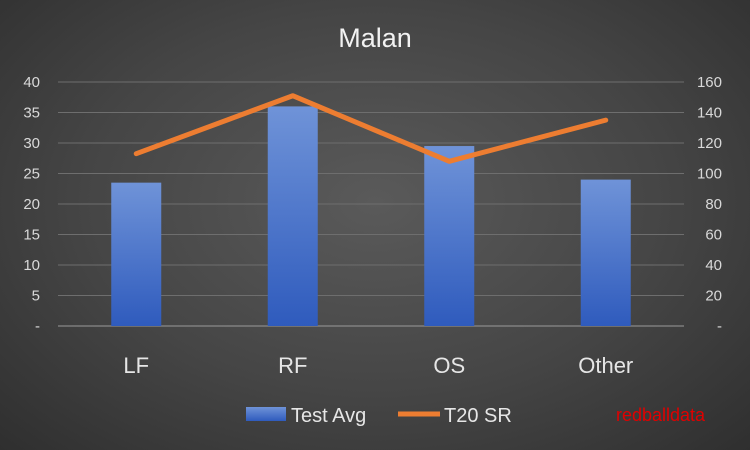  Describe the element at coordinates (709, 82) in the screenshot. I see `right-tick-label: 160` at that location.